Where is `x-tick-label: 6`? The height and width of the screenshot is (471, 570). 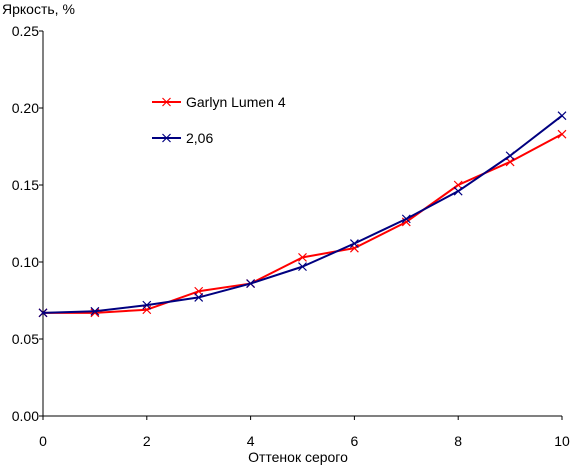 x-tick-label: 6 is located at coordinates (355, 441).